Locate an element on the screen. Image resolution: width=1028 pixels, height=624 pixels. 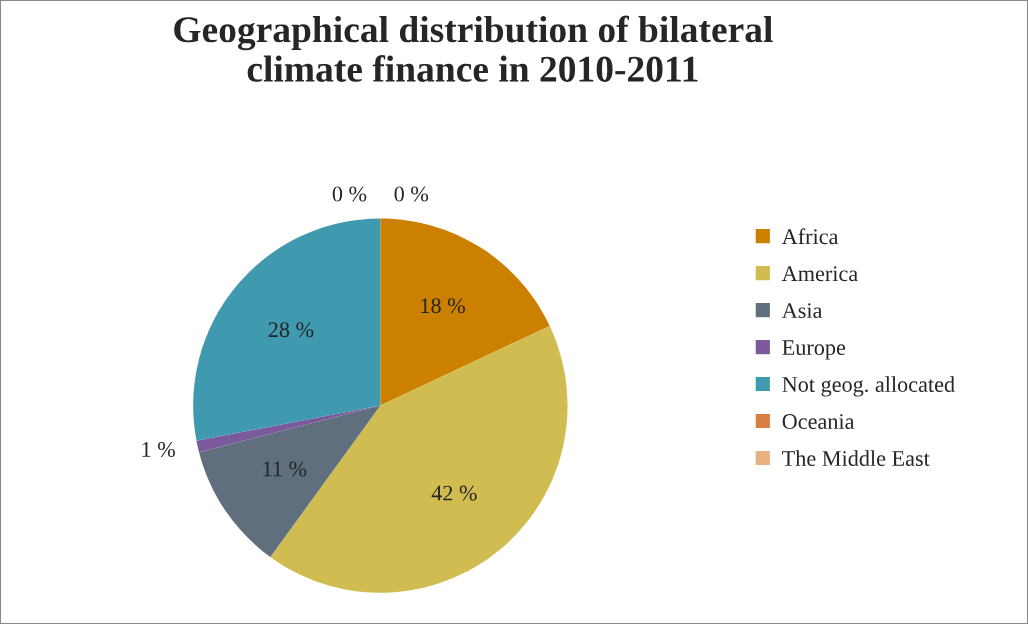
data-label: 1 % is located at coordinates (158, 449).